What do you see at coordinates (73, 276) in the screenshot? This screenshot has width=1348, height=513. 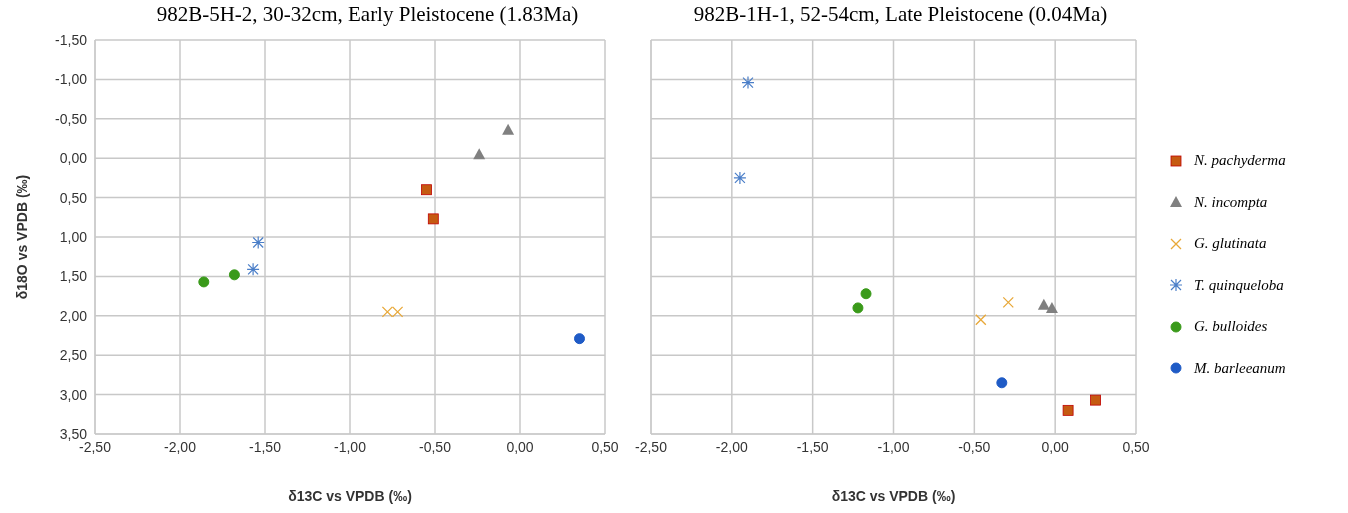 I see `y-tick-label: 1,50` at bounding box center [73, 276].